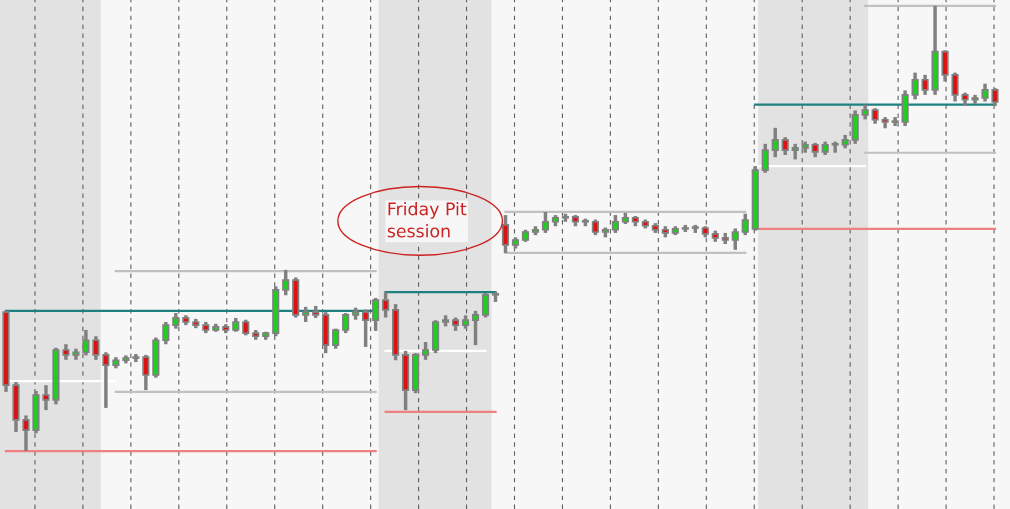  I want to click on annotation: Friday Pit session, so click(427, 219).